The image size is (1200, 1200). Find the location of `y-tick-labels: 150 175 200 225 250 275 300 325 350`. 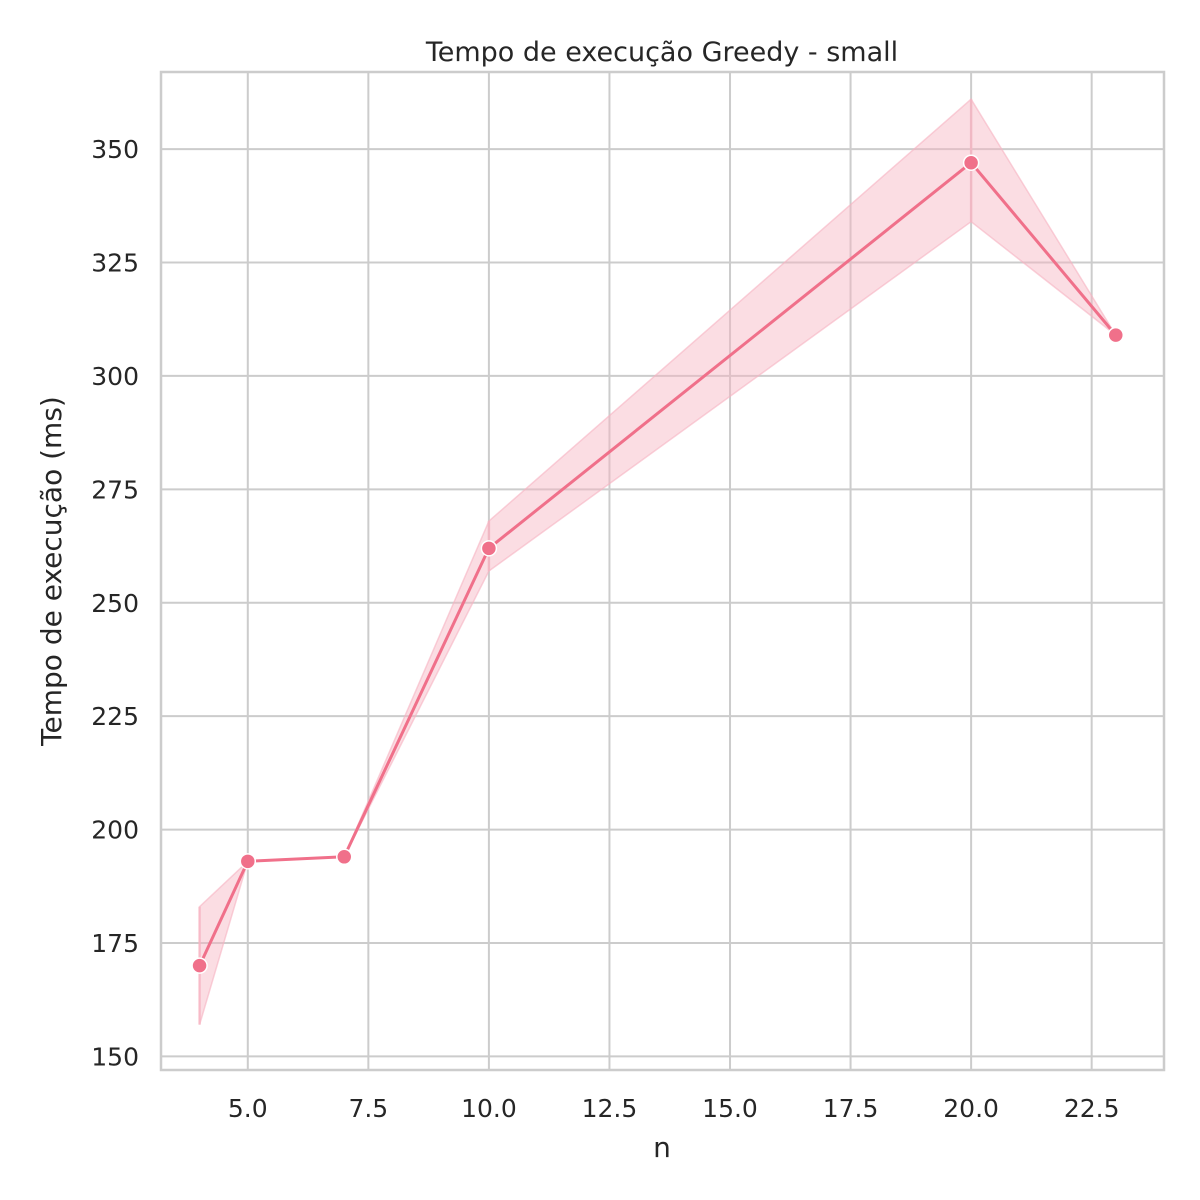

y-tick-labels: 150 175 200 225 250 275 300 325 350 is located at coordinates (115, 603).